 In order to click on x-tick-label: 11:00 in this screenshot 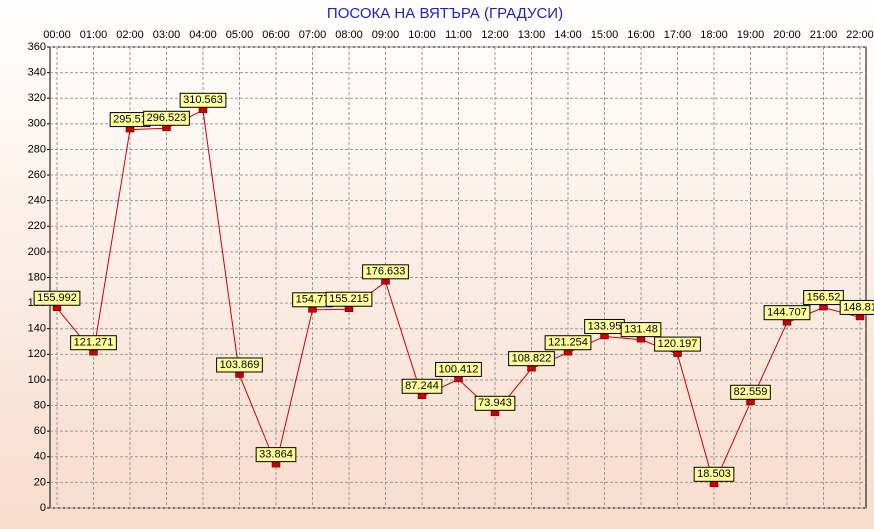, I will do `click(458, 35)`.